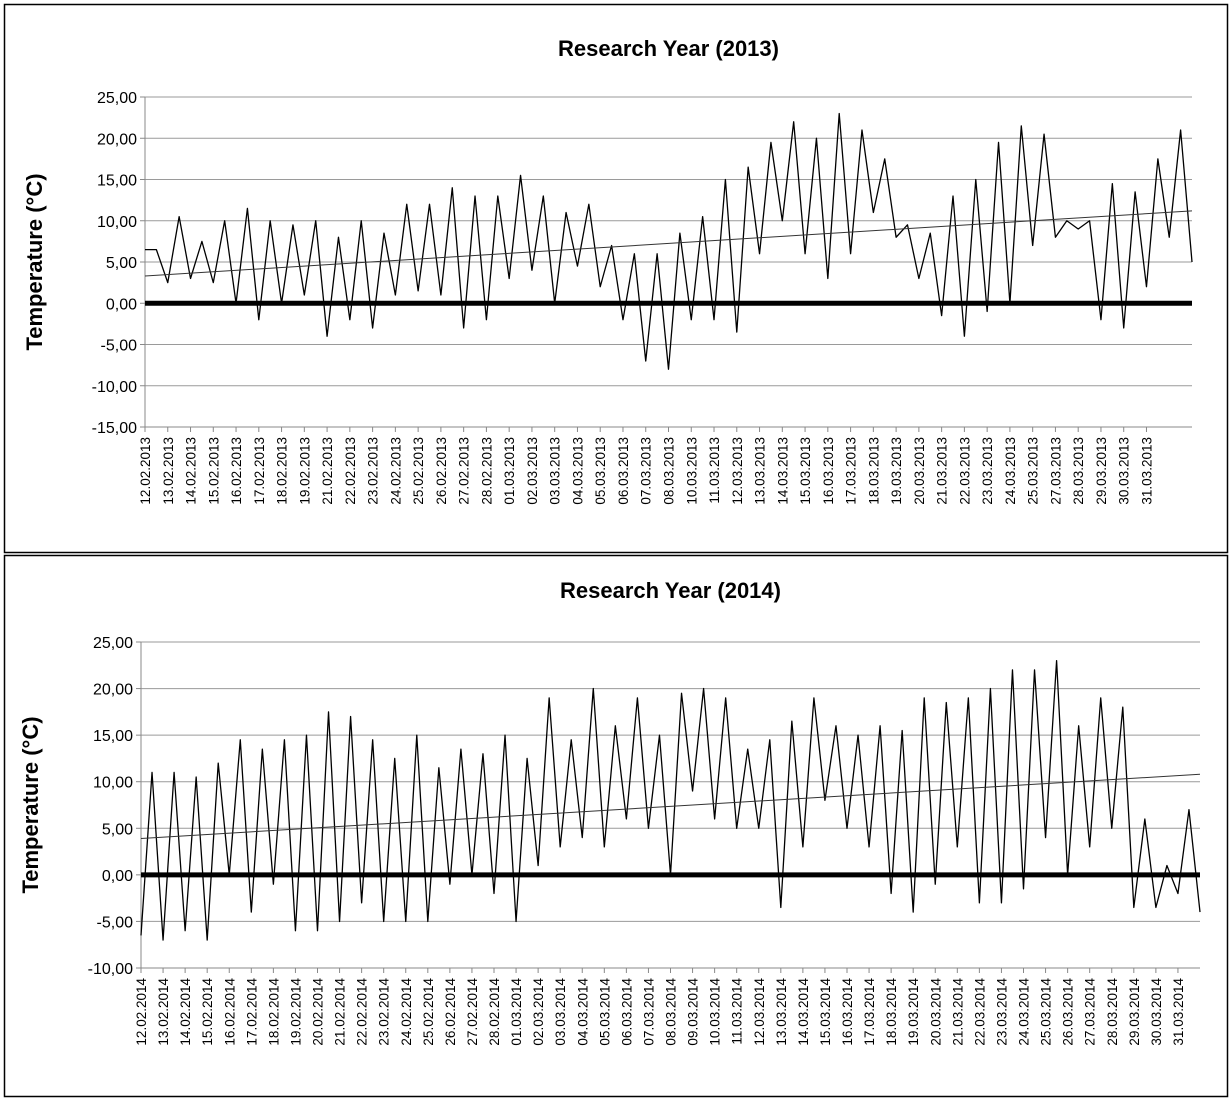 The image size is (1230, 1099). Describe the element at coordinates (236, 471) in the screenshot. I see `x-tick-label: 16.02.2013` at that location.